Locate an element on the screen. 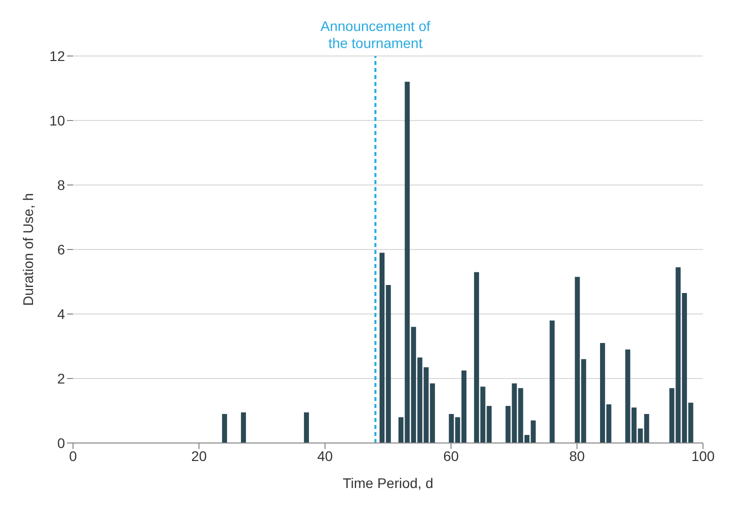 The image size is (733, 507). x-tick-label: 20 is located at coordinates (199, 456).